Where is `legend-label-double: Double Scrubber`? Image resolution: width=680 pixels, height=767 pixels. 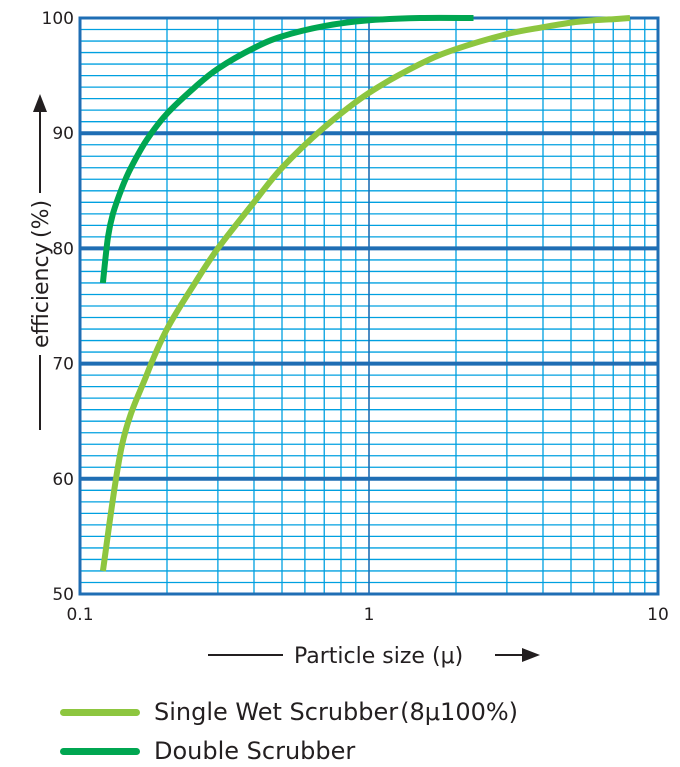
legend-label-double: Double Scrubber is located at coordinates (255, 751).